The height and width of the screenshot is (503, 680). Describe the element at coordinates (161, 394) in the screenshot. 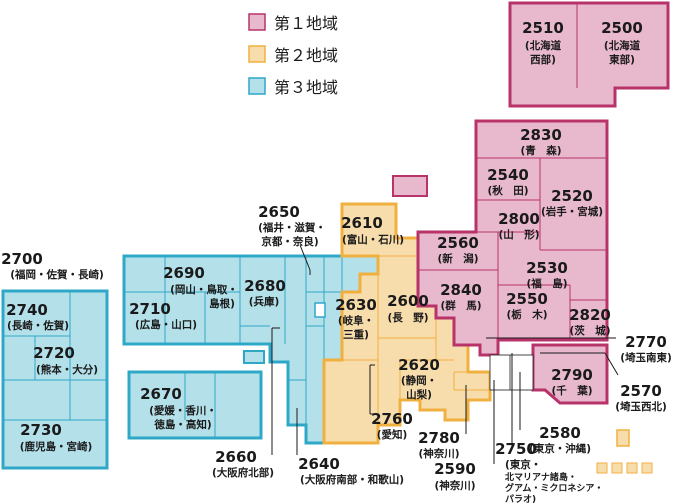

I see `region-2670-code: 2670` at that location.